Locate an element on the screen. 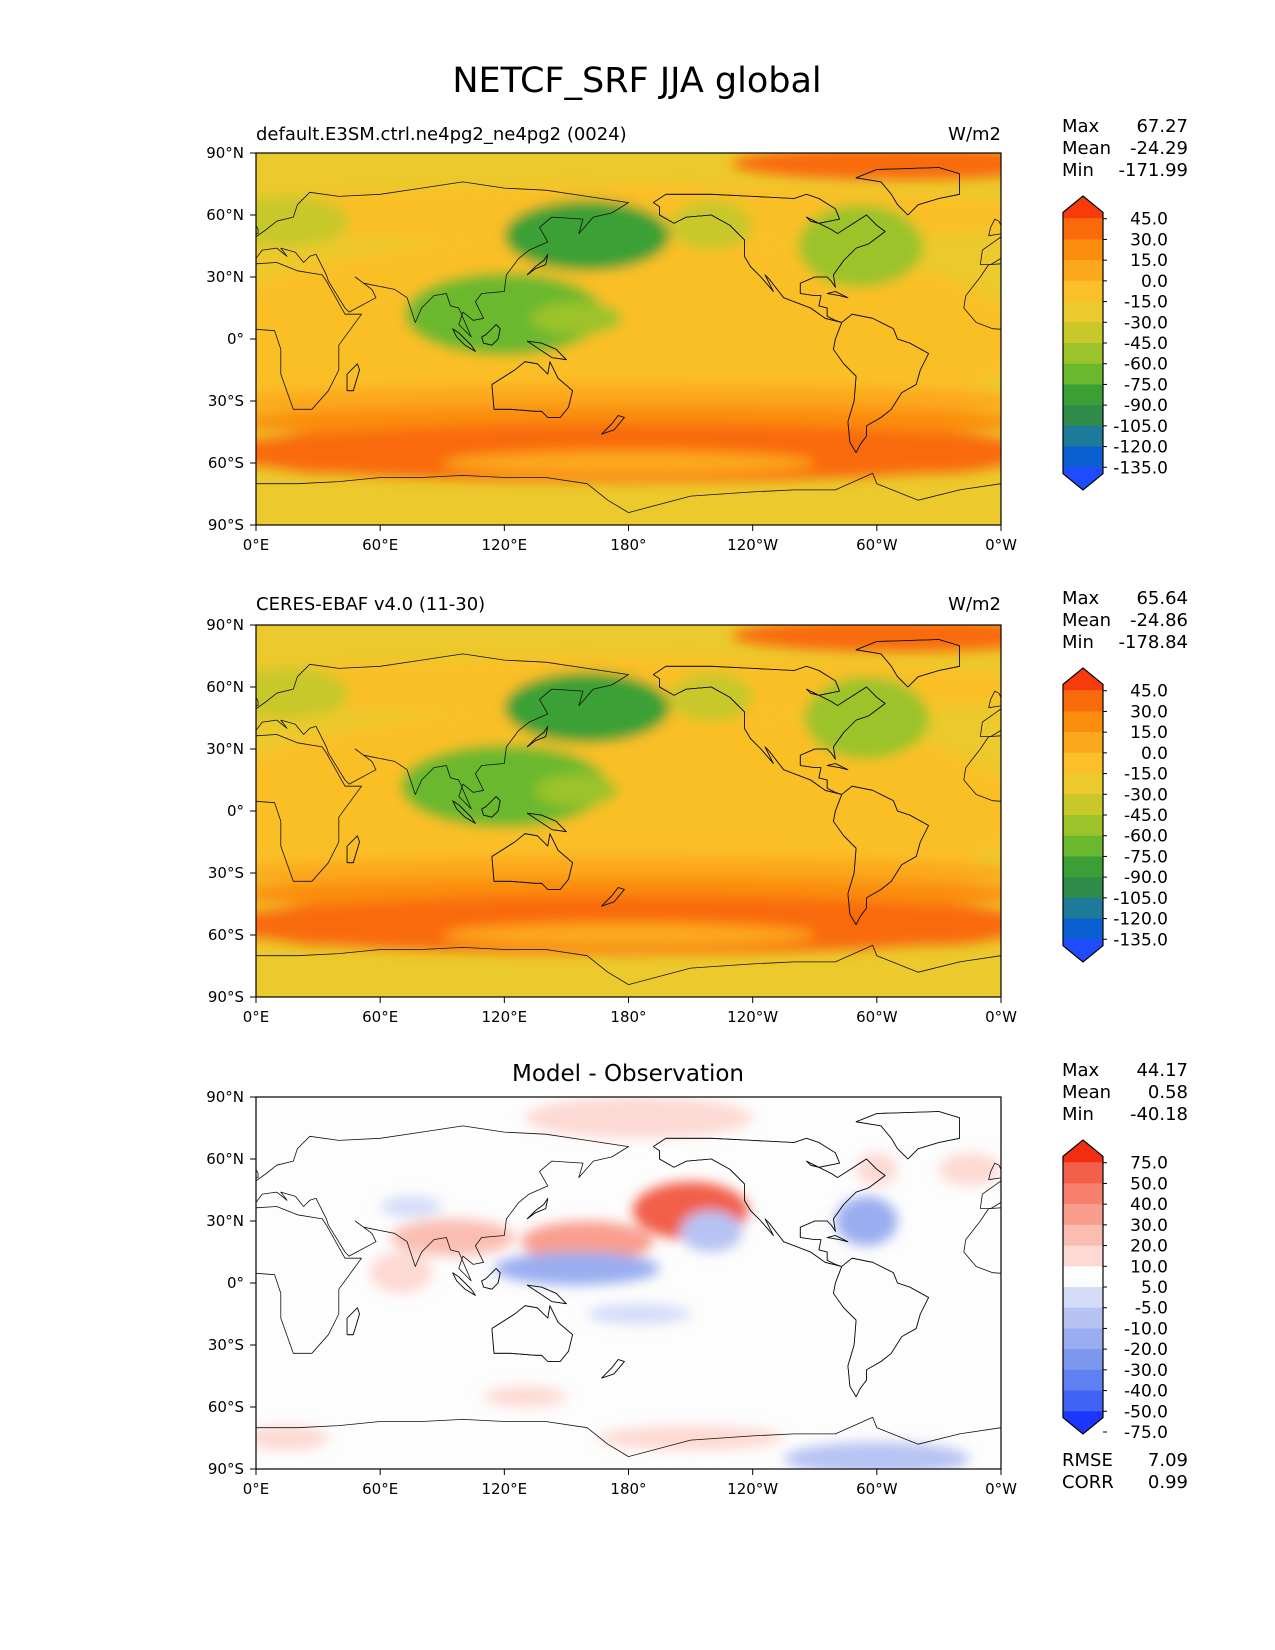  colorbar-tick-label: -75.0 is located at coordinates (1146, 857).